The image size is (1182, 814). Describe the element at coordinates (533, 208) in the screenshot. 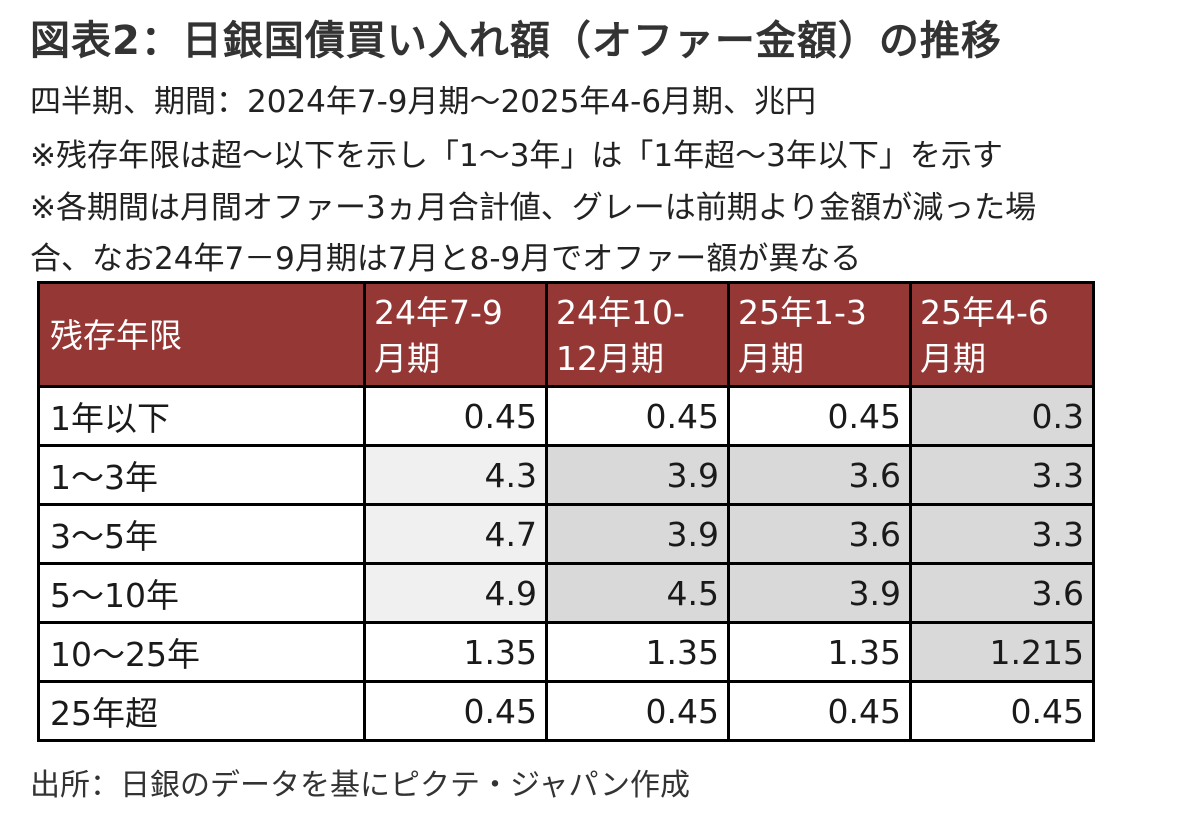

I see `method-note-line1: ※各期間は月間オファー3ヵ月合計値、グレーは前期より金額が減った場` at that location.